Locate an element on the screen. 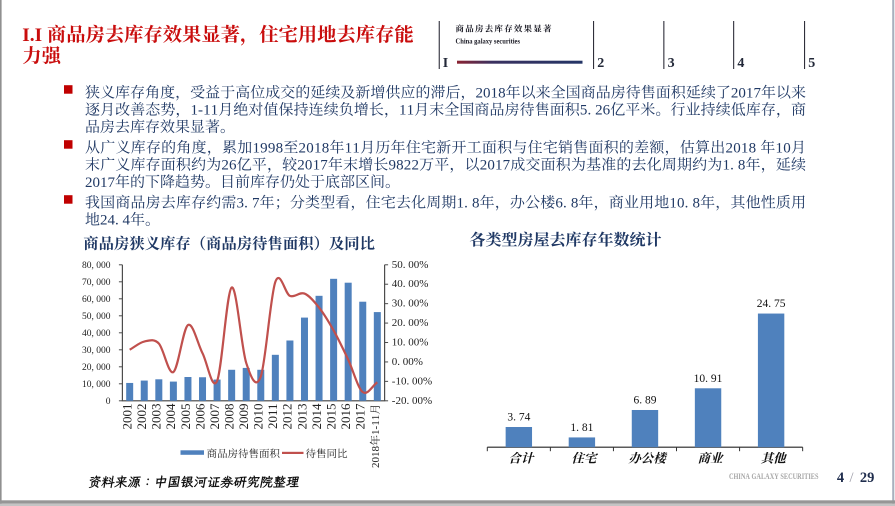 The image size is (895, 506). svg-text: 2016 is located at coordinates (345, 416).